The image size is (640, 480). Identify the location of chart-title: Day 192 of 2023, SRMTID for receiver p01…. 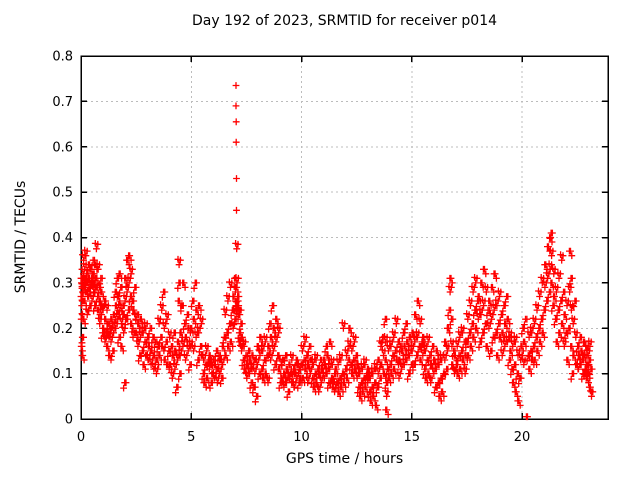
(344, 21).